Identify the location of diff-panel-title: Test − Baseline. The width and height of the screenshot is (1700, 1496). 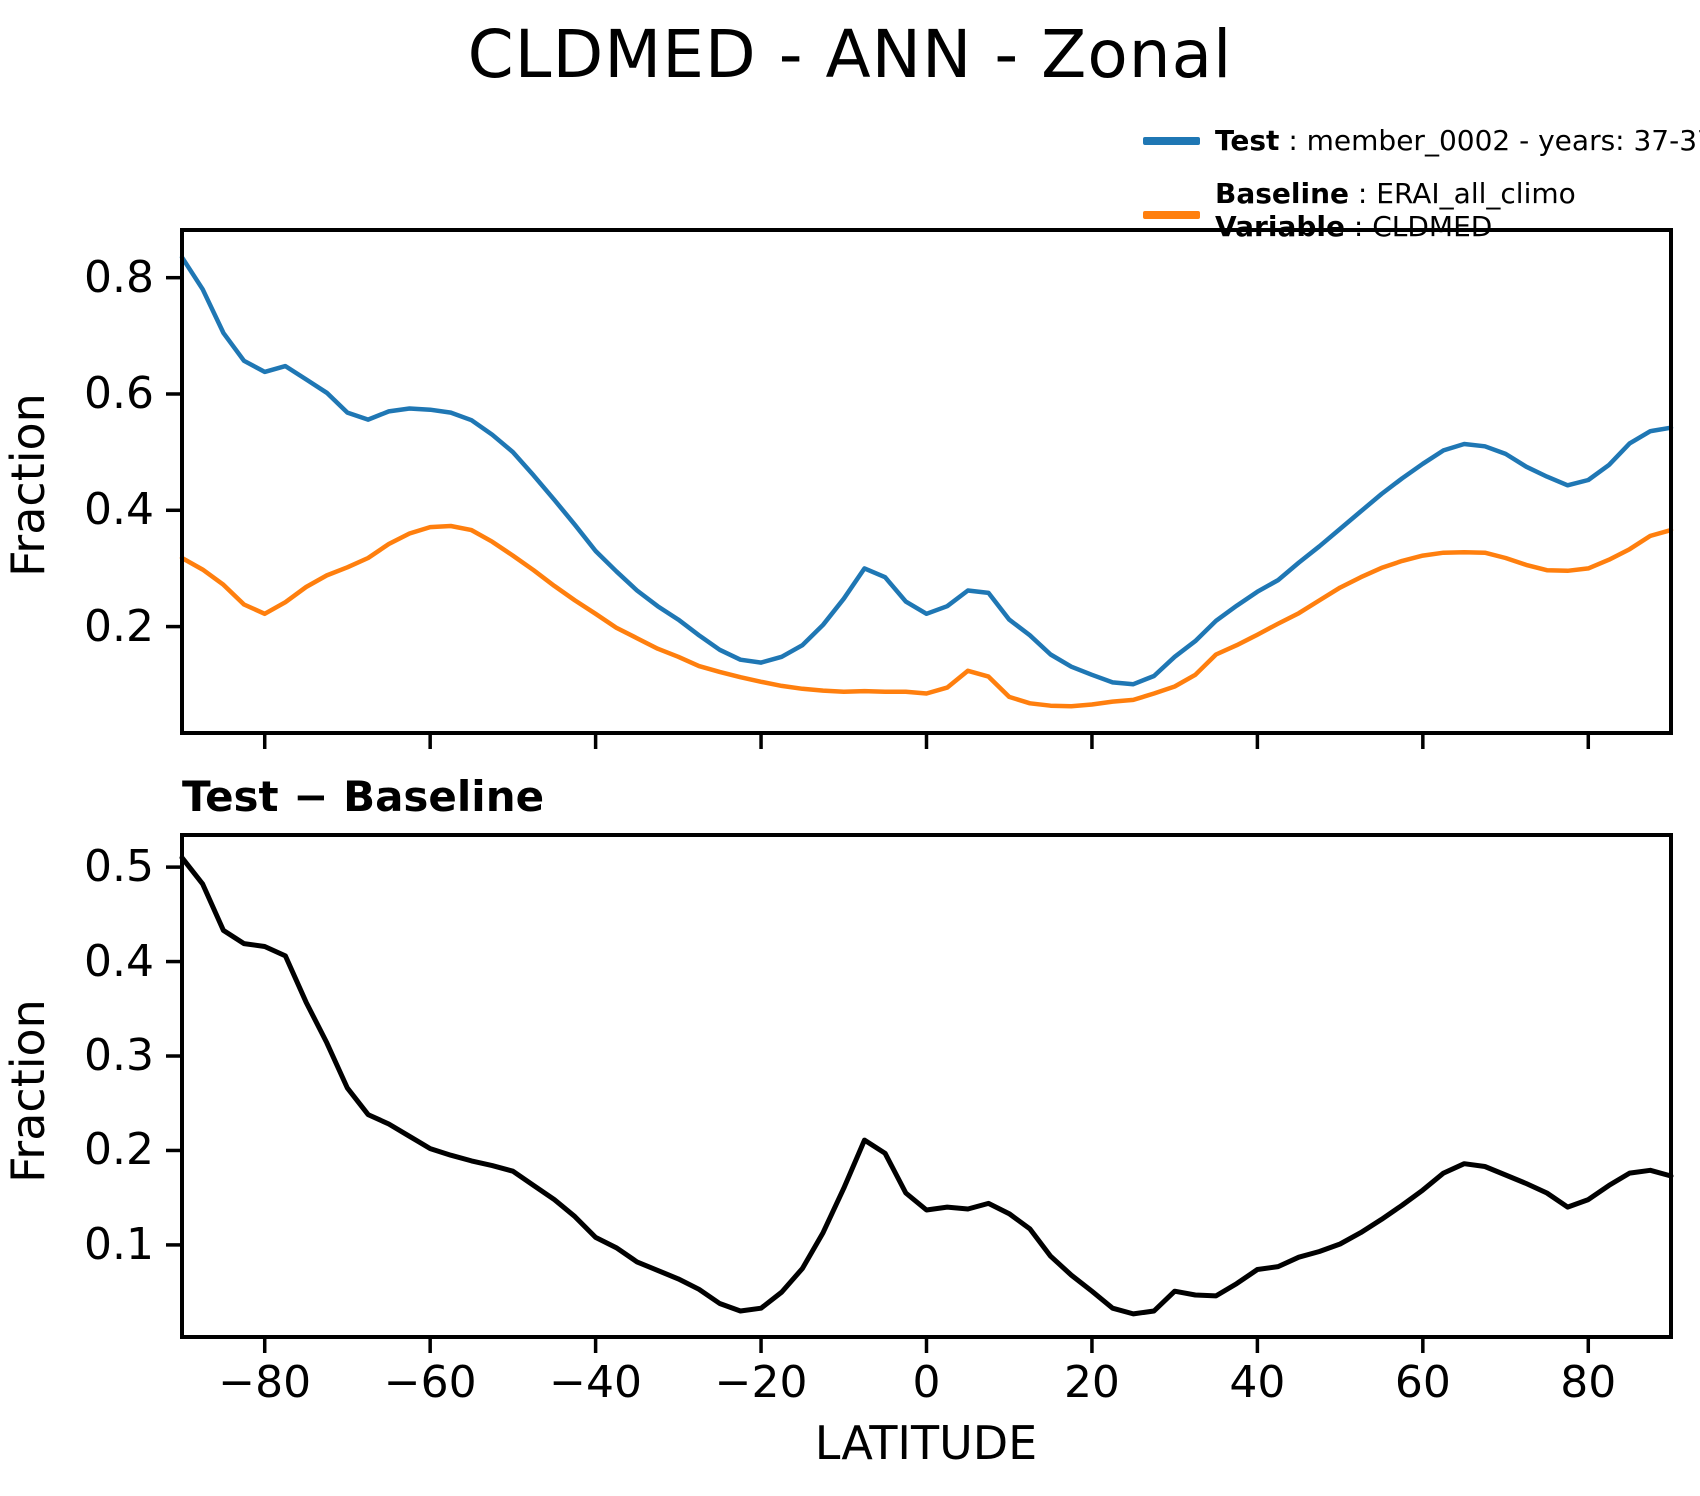
(363, 796).